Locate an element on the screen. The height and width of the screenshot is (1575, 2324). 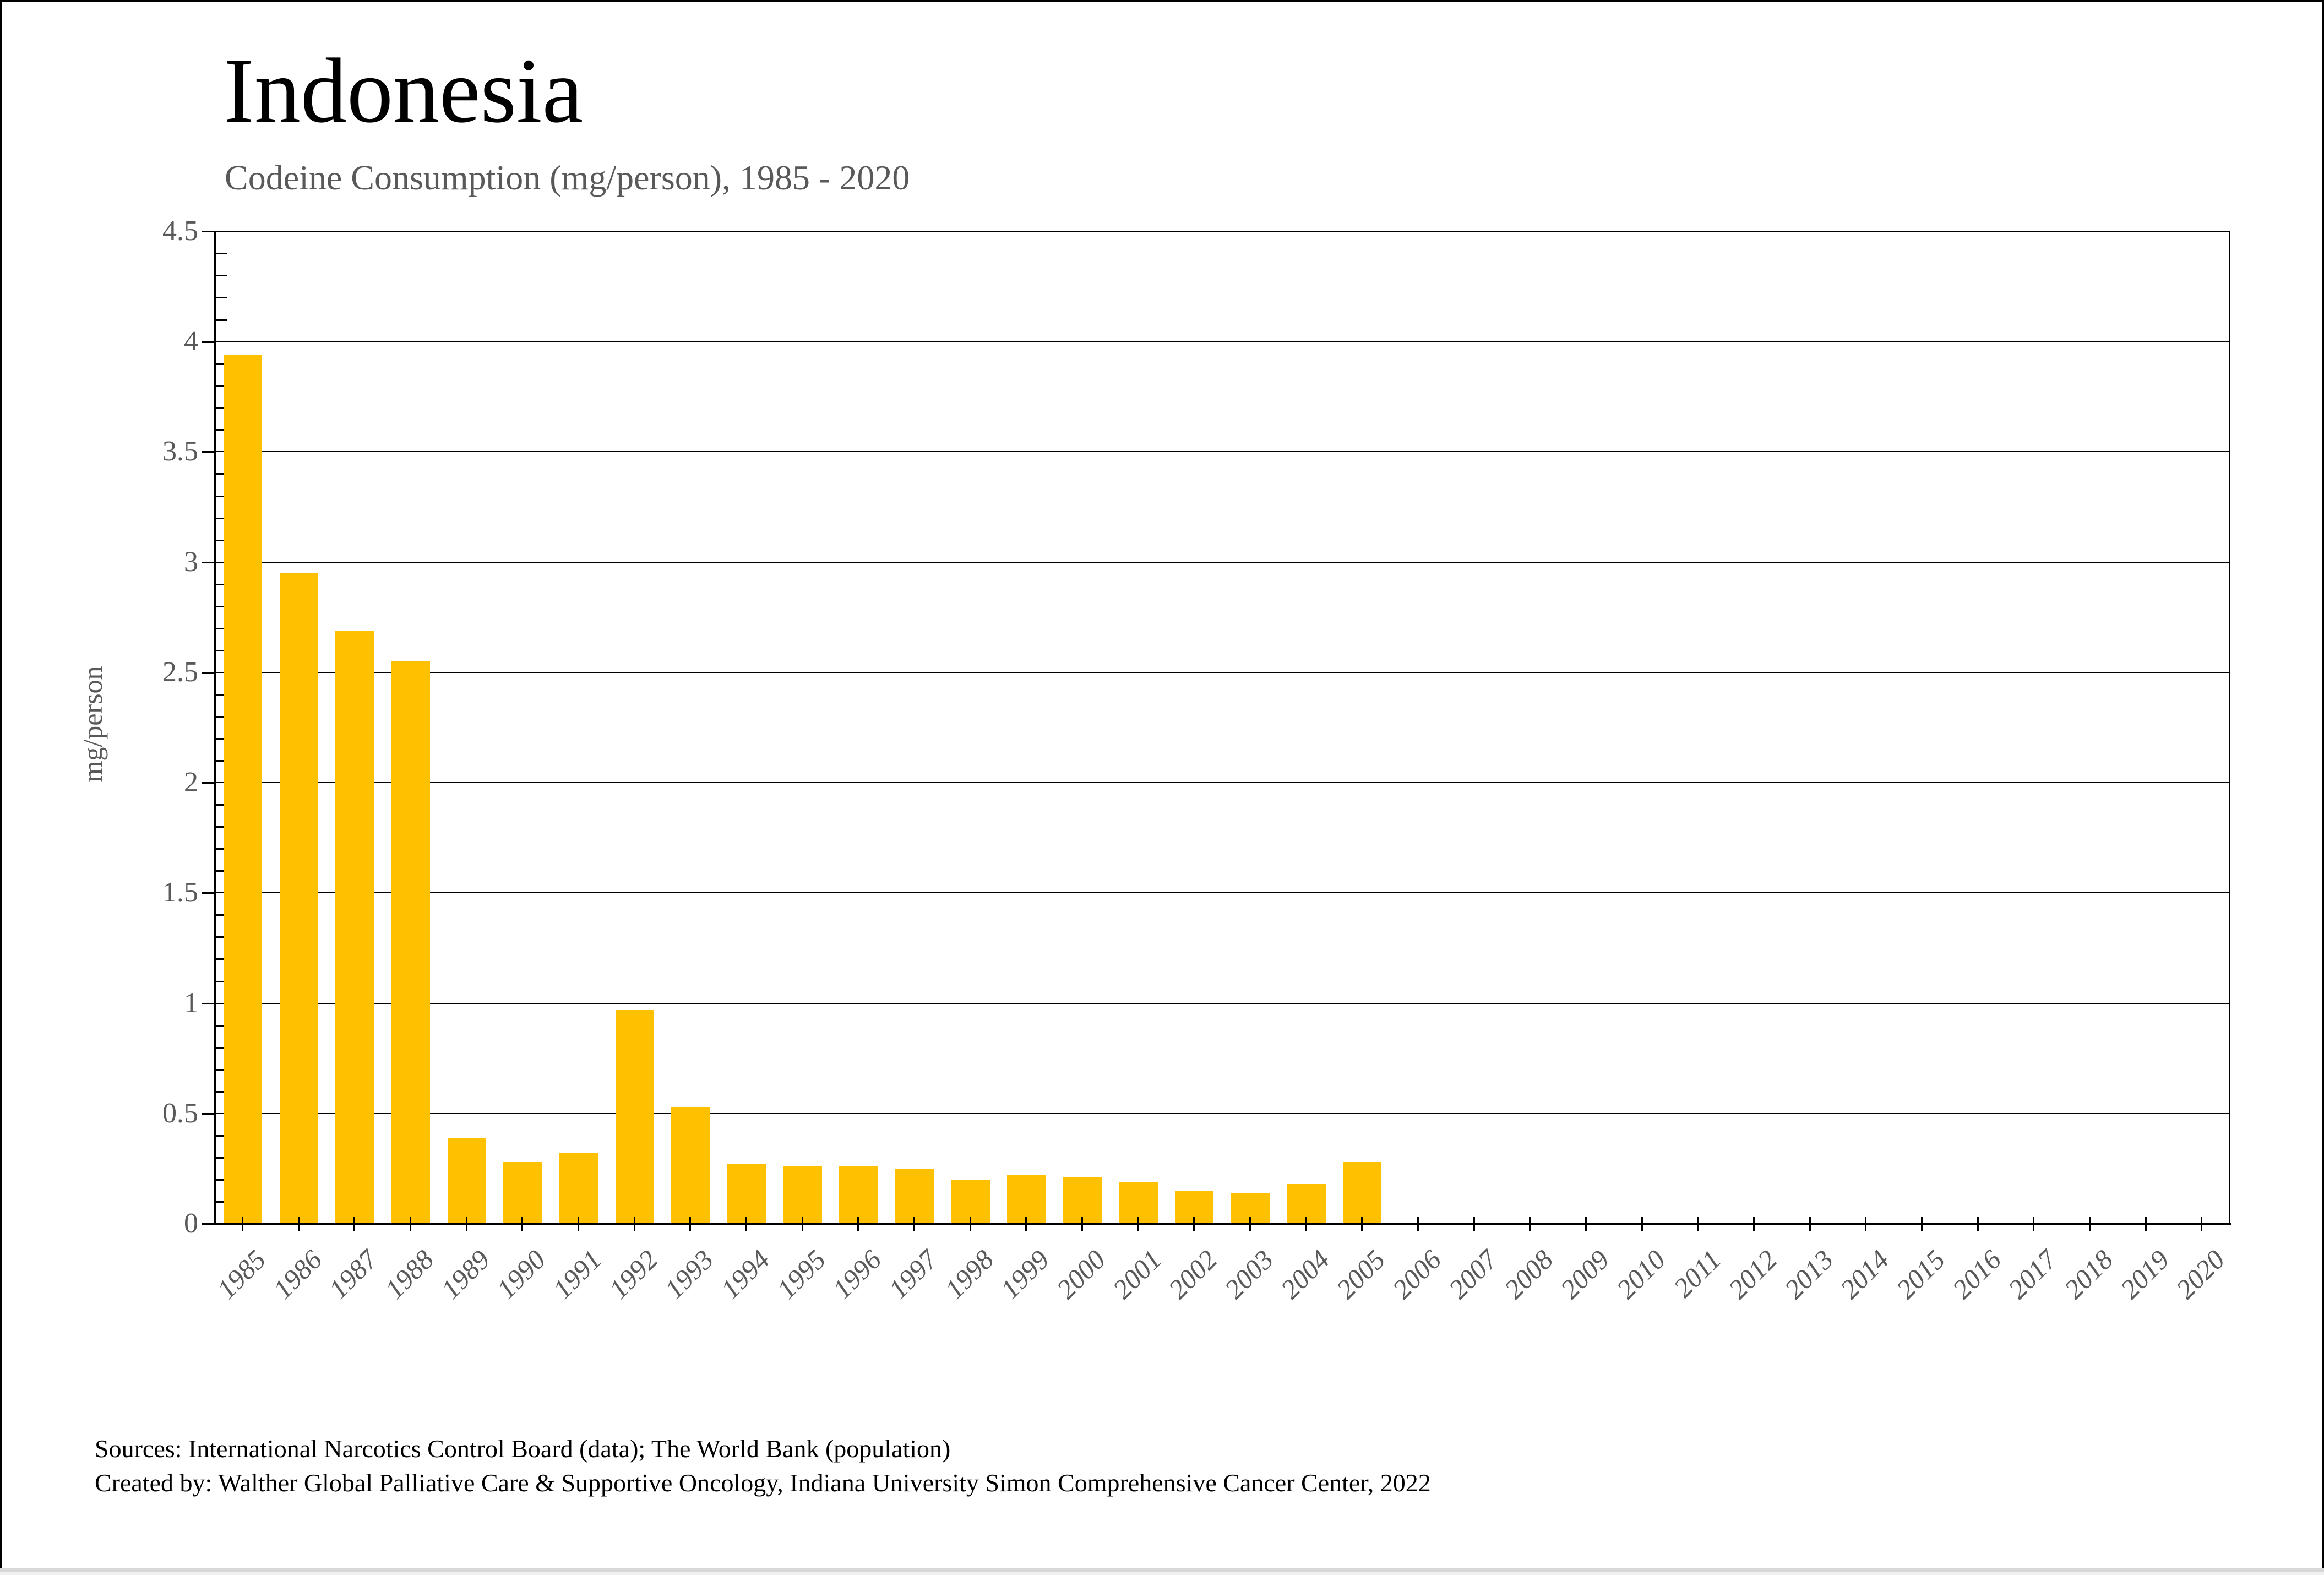
y-axis-tick-label: 1.5 is located at coordinates (180, 893).